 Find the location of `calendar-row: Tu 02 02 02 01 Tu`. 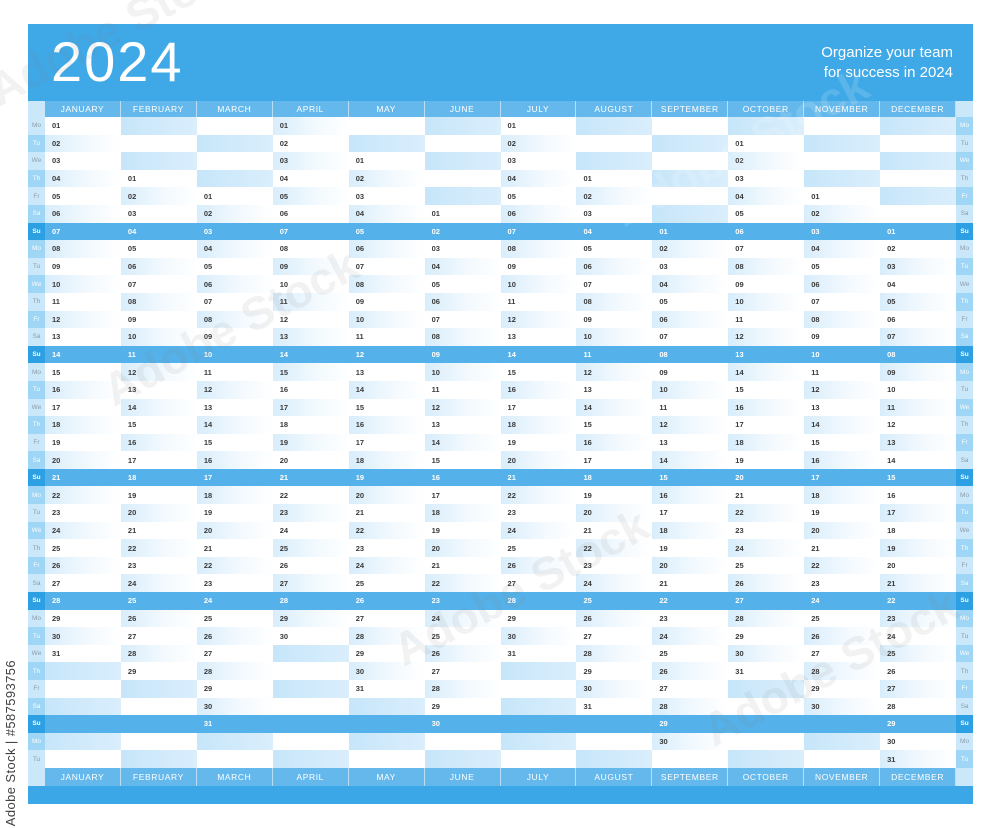

calendar-row: Tu 02 02 02 01 Tu is located at coordinates (501, 143).